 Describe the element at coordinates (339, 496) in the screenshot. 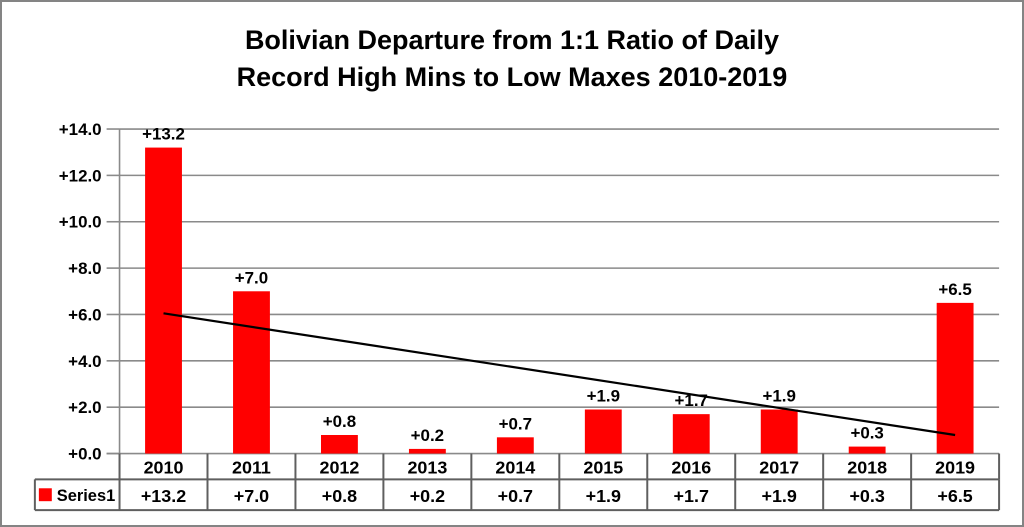

I see `table-value-cell: +0.8` at that location.